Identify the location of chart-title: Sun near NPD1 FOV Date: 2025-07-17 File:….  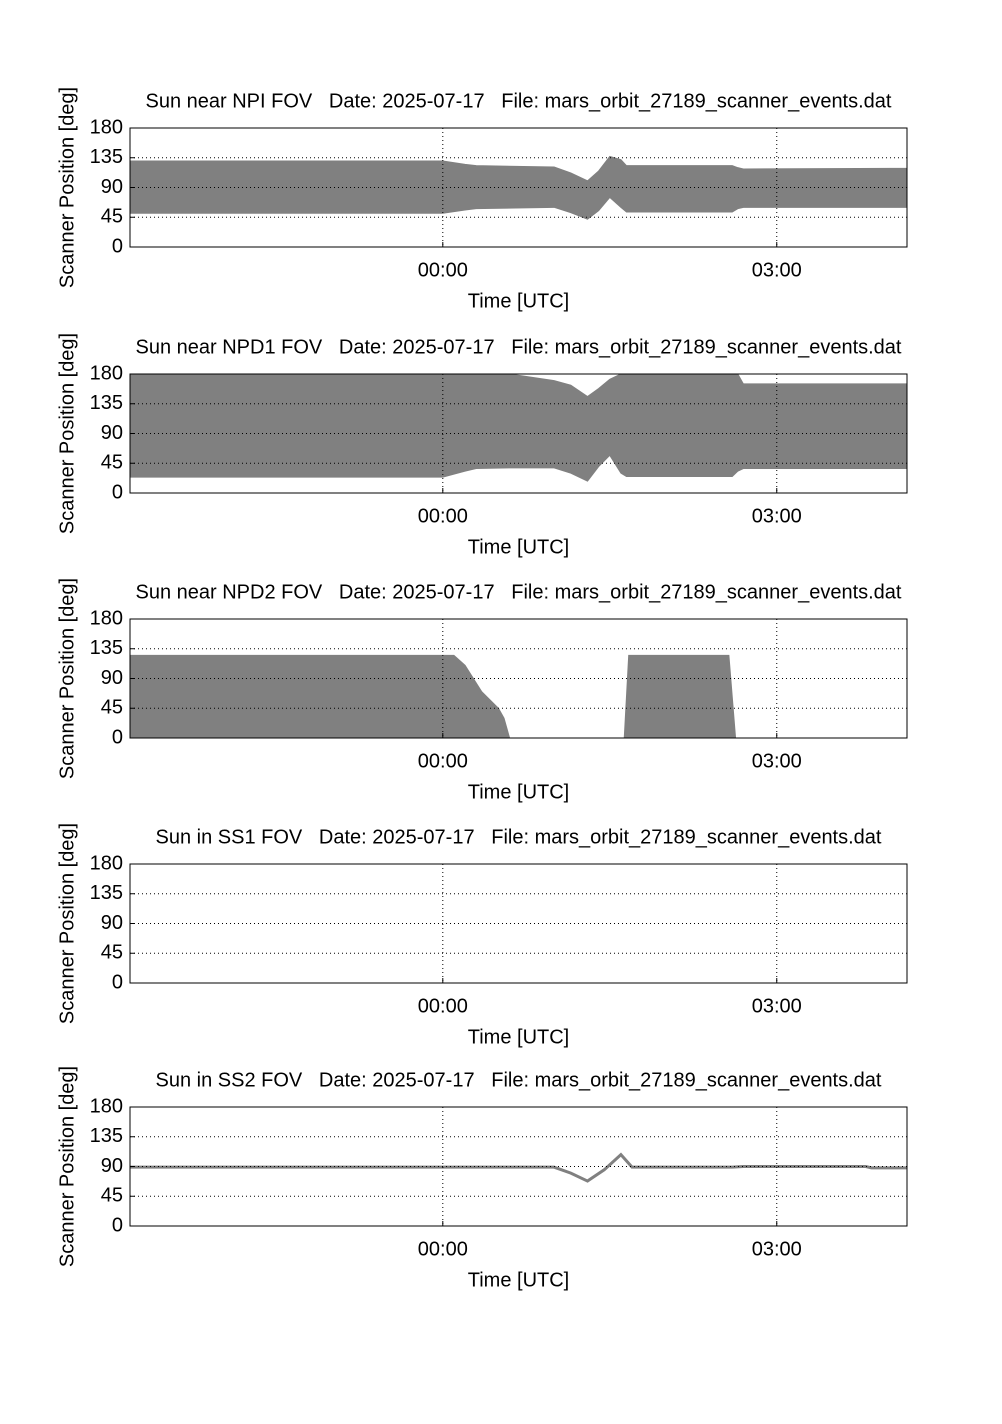
(519, 347).